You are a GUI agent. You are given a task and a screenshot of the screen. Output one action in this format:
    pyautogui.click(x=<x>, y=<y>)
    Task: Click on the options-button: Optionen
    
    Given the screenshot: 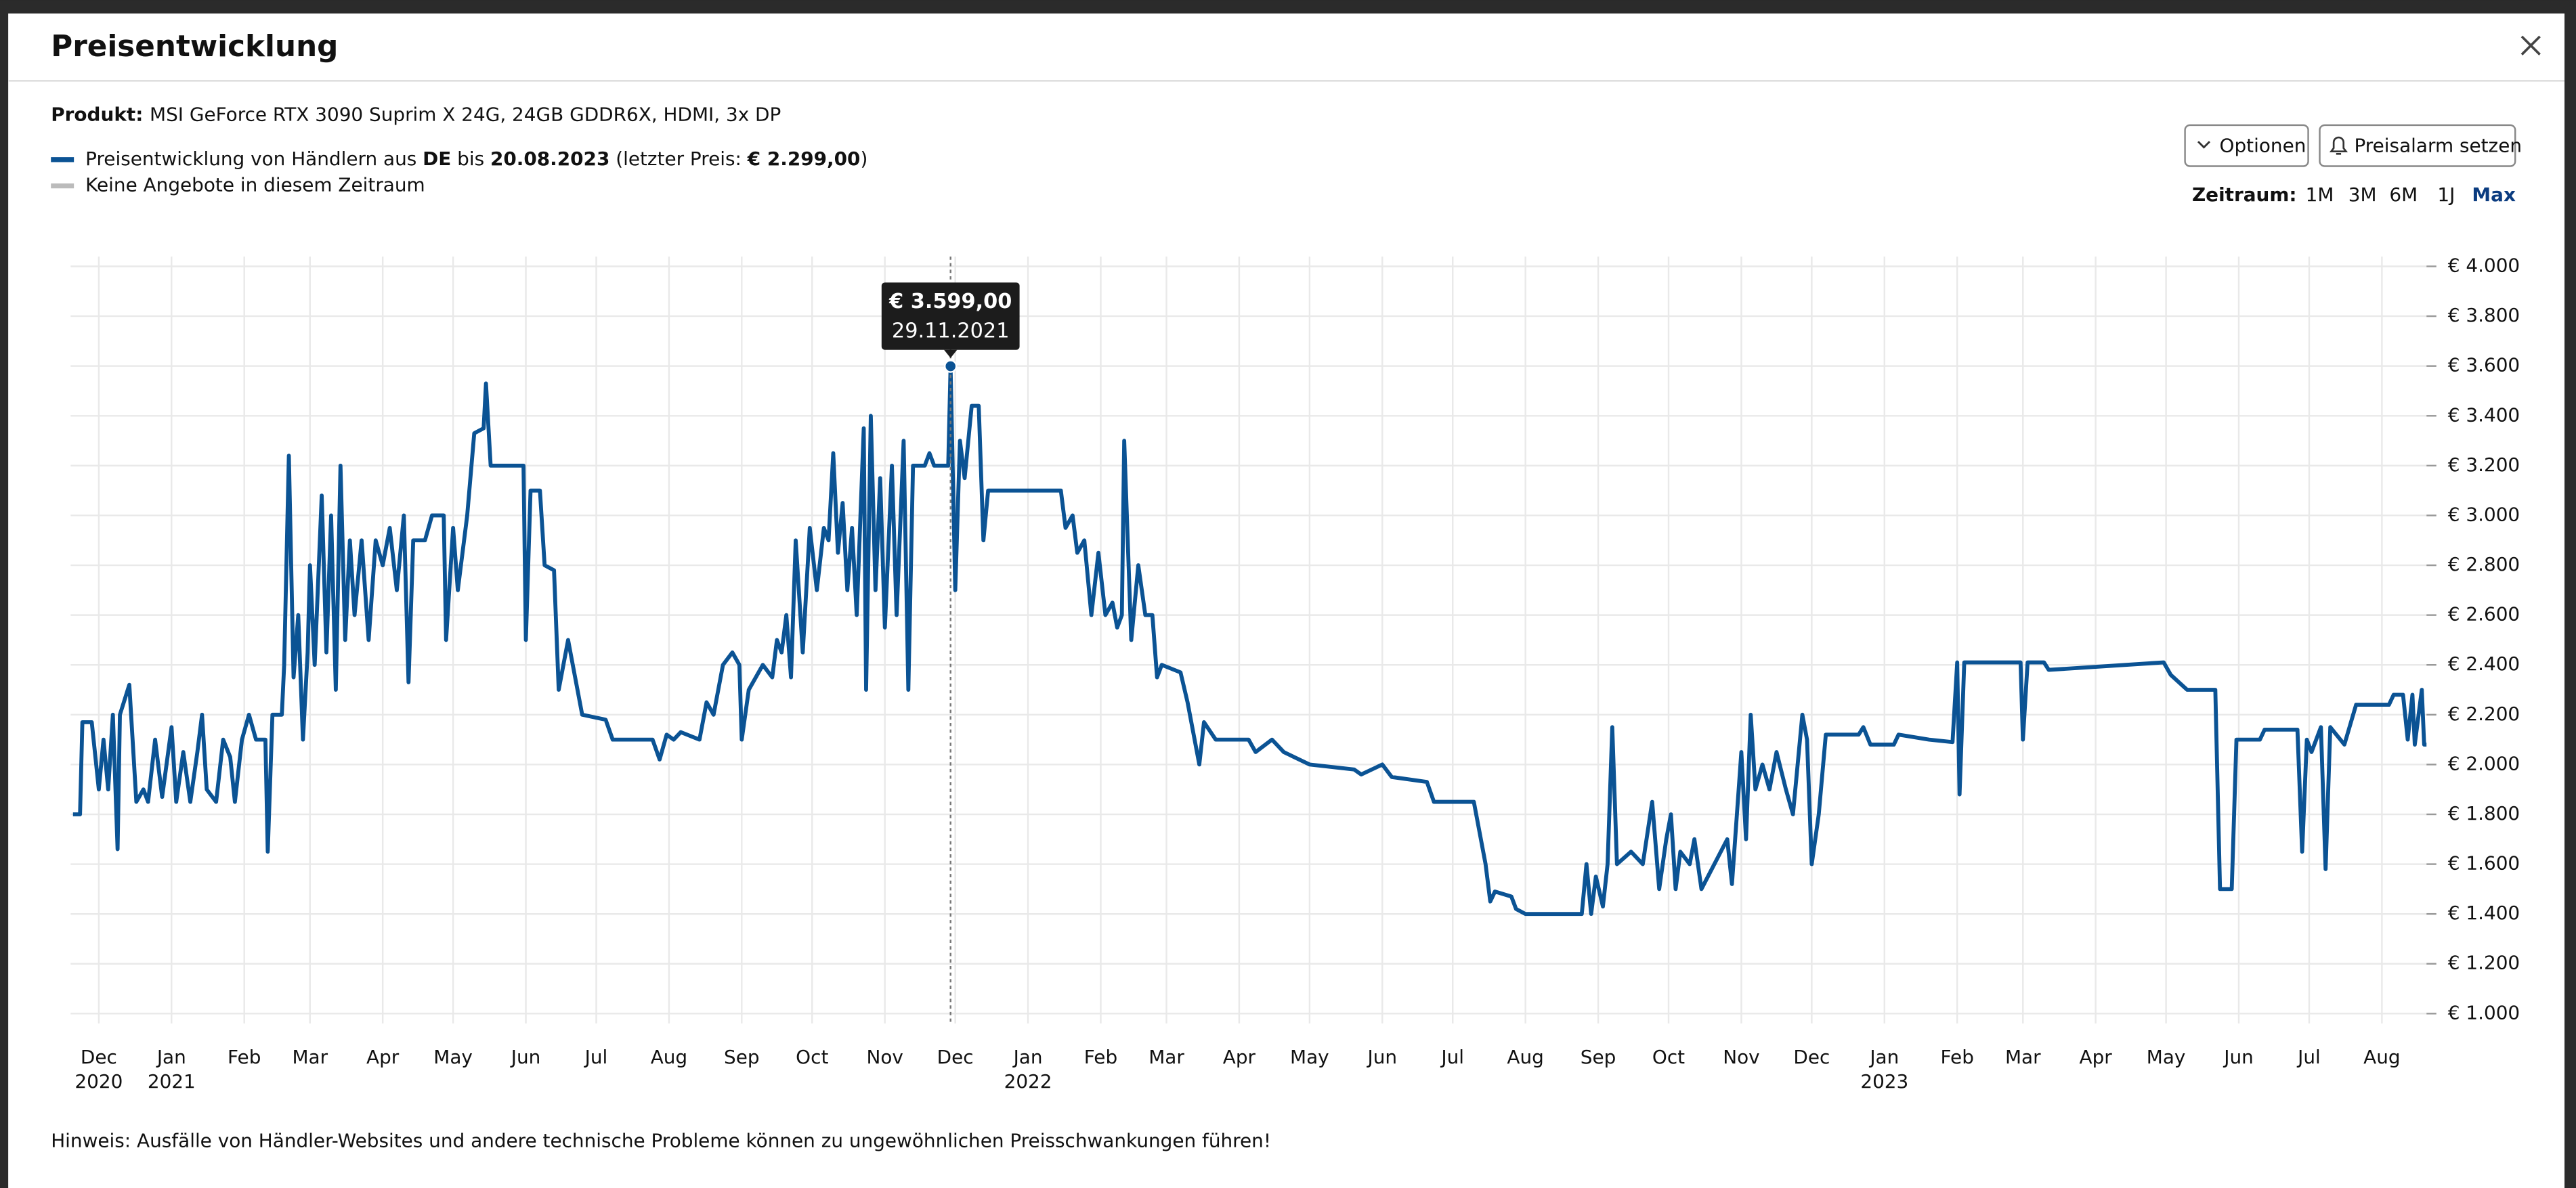 What is the action you would take?
    pyautogui.click(x=2246, y=145)
    